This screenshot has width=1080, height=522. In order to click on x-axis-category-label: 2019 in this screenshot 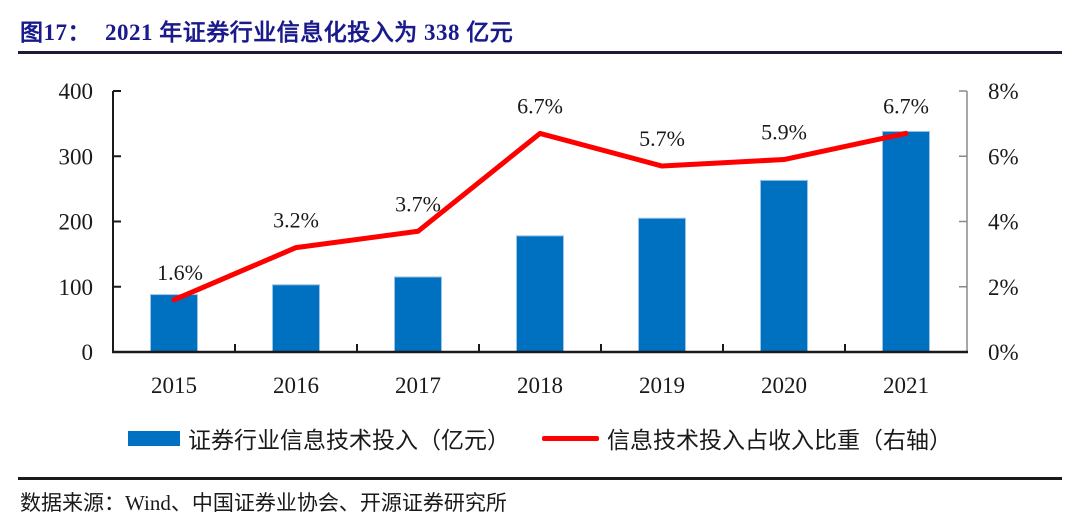, I will do `click(662, 385)`.